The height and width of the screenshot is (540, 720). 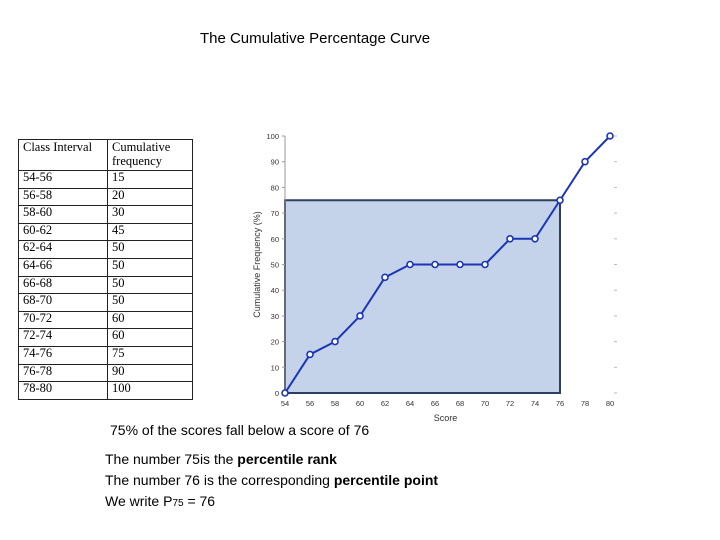 I want to click on x-tick-label: 56, so click(x=310, y=403).